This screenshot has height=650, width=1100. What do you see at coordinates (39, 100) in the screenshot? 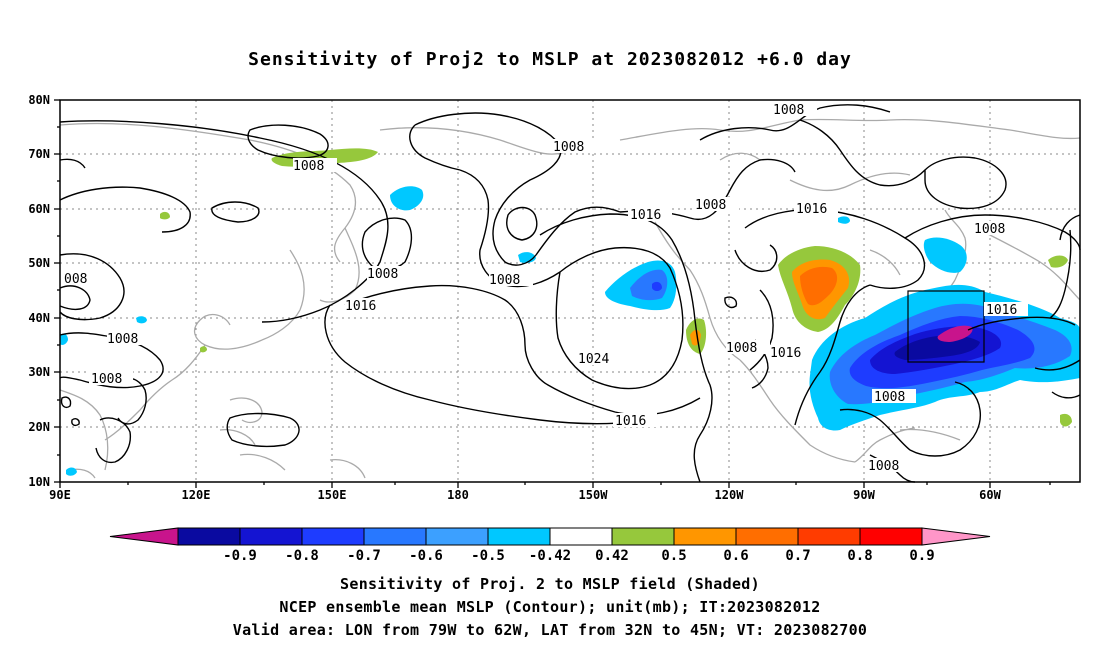
I see `lat-tick-label: 80N` at bounding box center [39, 100].